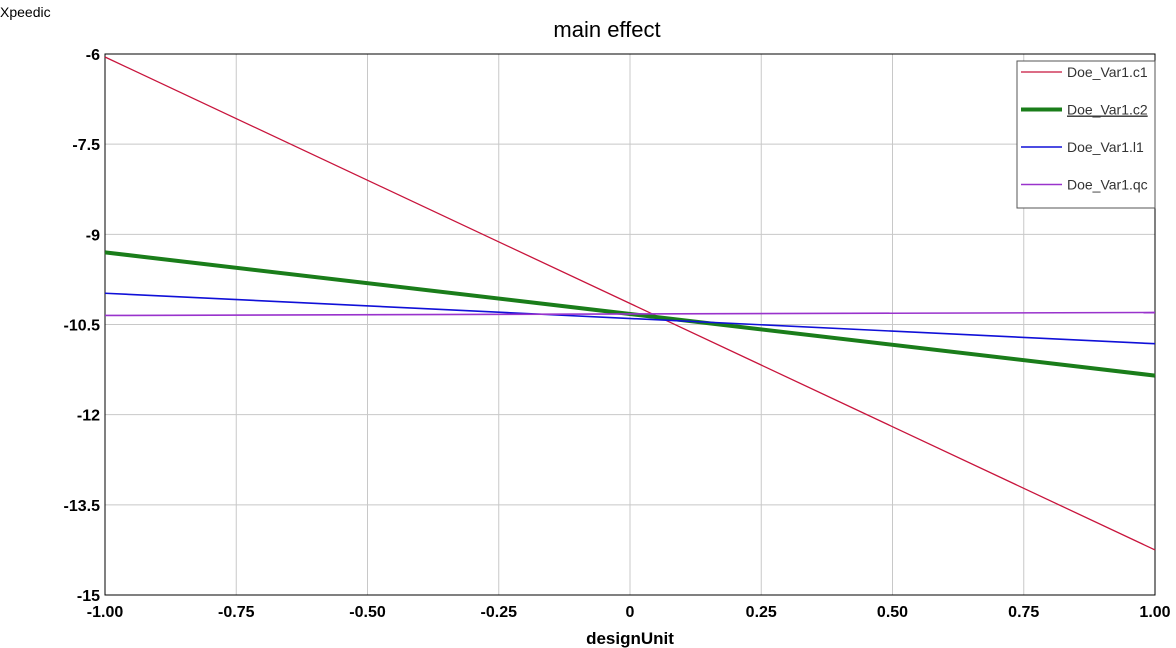 This screenshot has width=1176, height=648. What do you see at coordinates (499, 612) in the screenshot?
I see `x-tick-label: -0.25` at bounding box center [499, 612].